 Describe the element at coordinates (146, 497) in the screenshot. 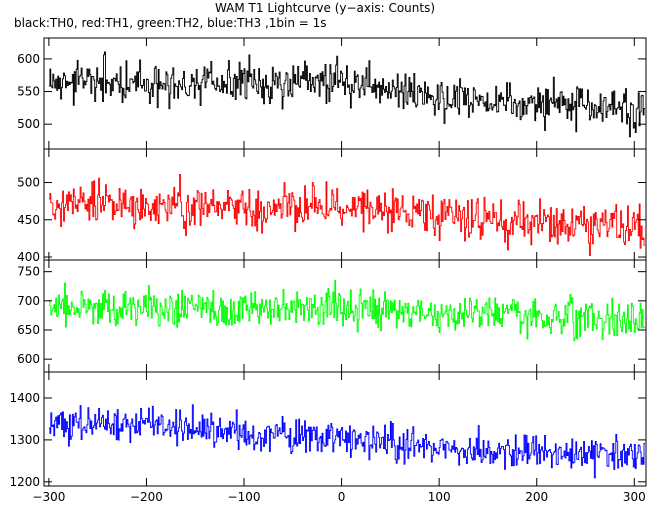

I see `x-tick-label: −200` at that location.